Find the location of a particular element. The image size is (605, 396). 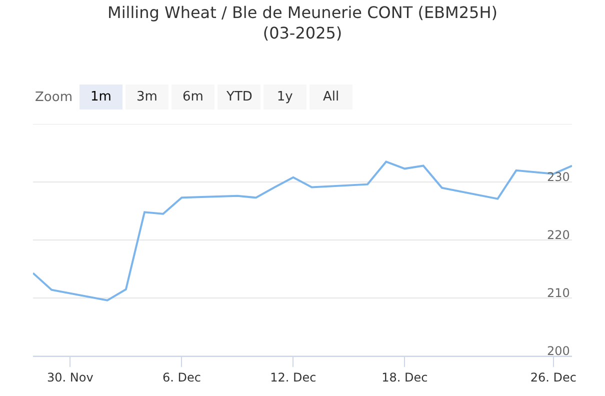

text: 6m is located at coordinates (193, 97).